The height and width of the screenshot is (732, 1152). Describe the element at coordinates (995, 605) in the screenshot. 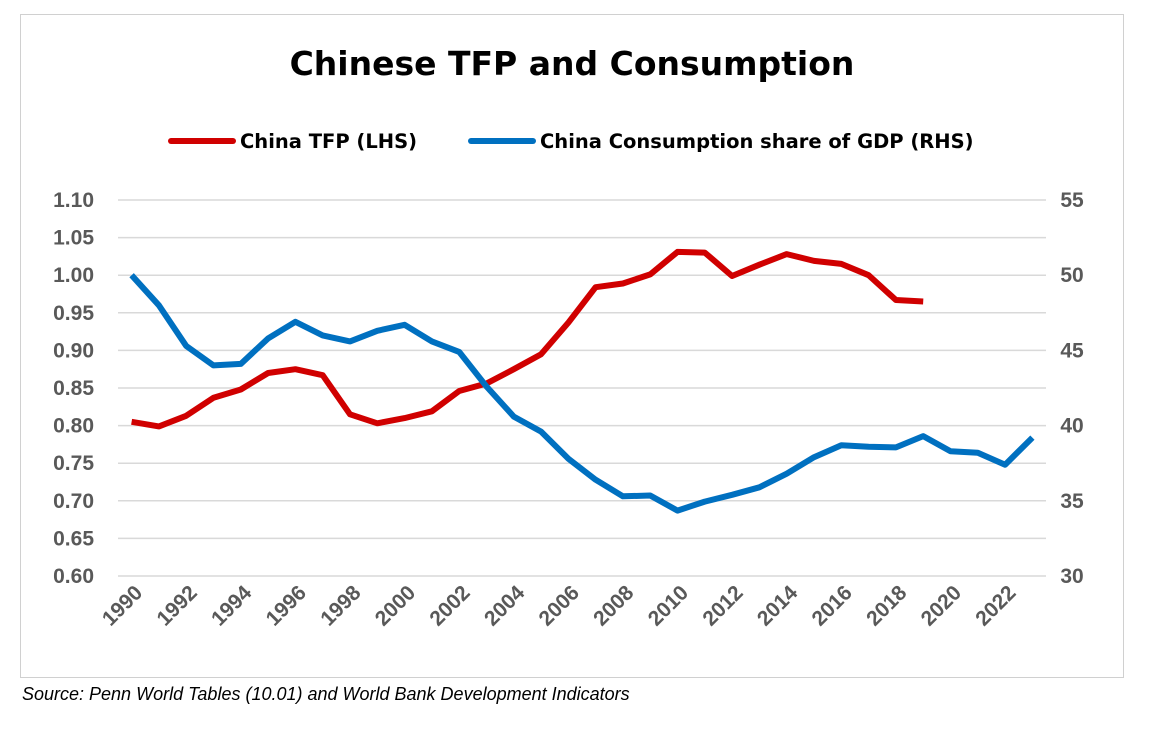

I see `x-tick-label: 2022` at that location.